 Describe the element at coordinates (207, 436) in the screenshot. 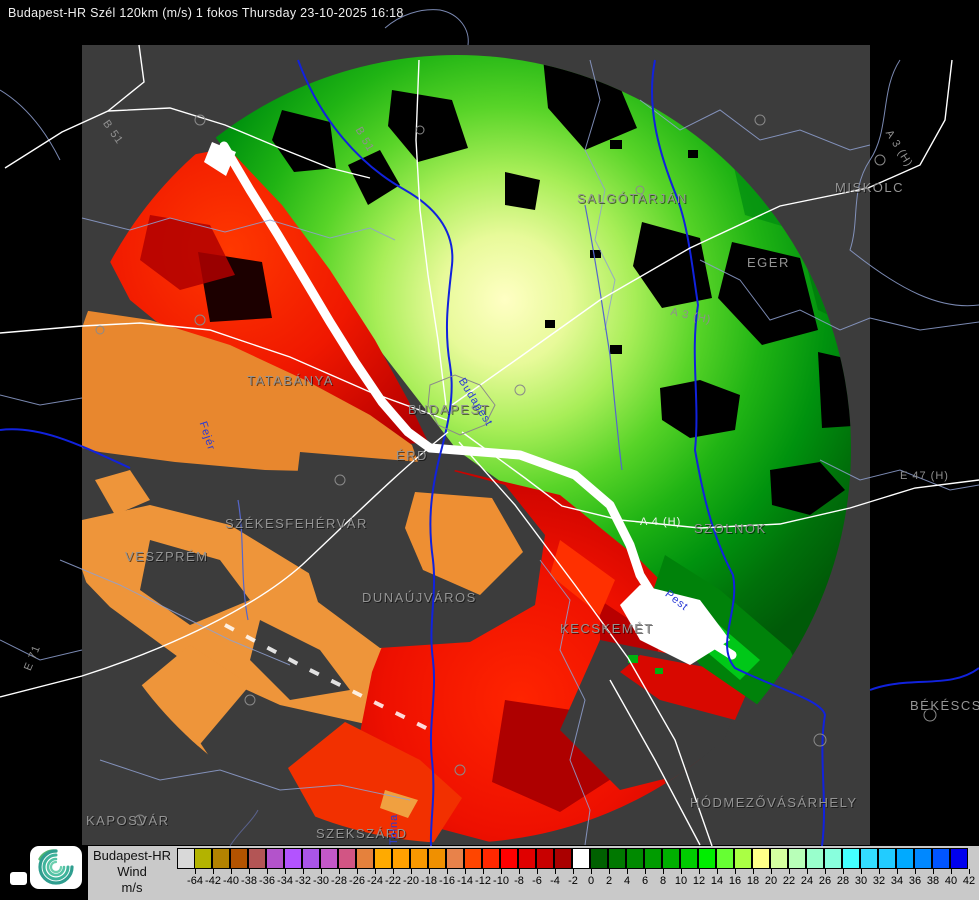

I see `water-label: Fejér` at that location.